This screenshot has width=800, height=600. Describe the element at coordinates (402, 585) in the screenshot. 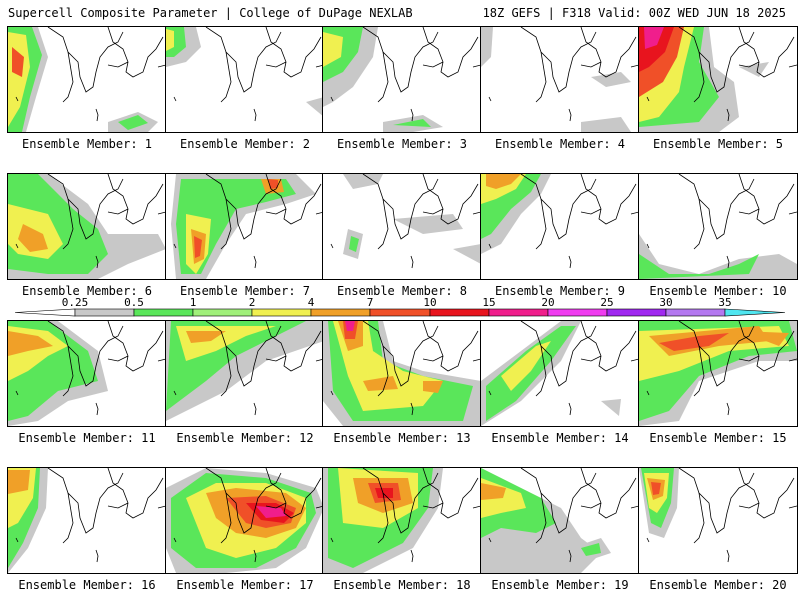

I see `ensemble-member-label: Ensemble Member: 18` at that location.